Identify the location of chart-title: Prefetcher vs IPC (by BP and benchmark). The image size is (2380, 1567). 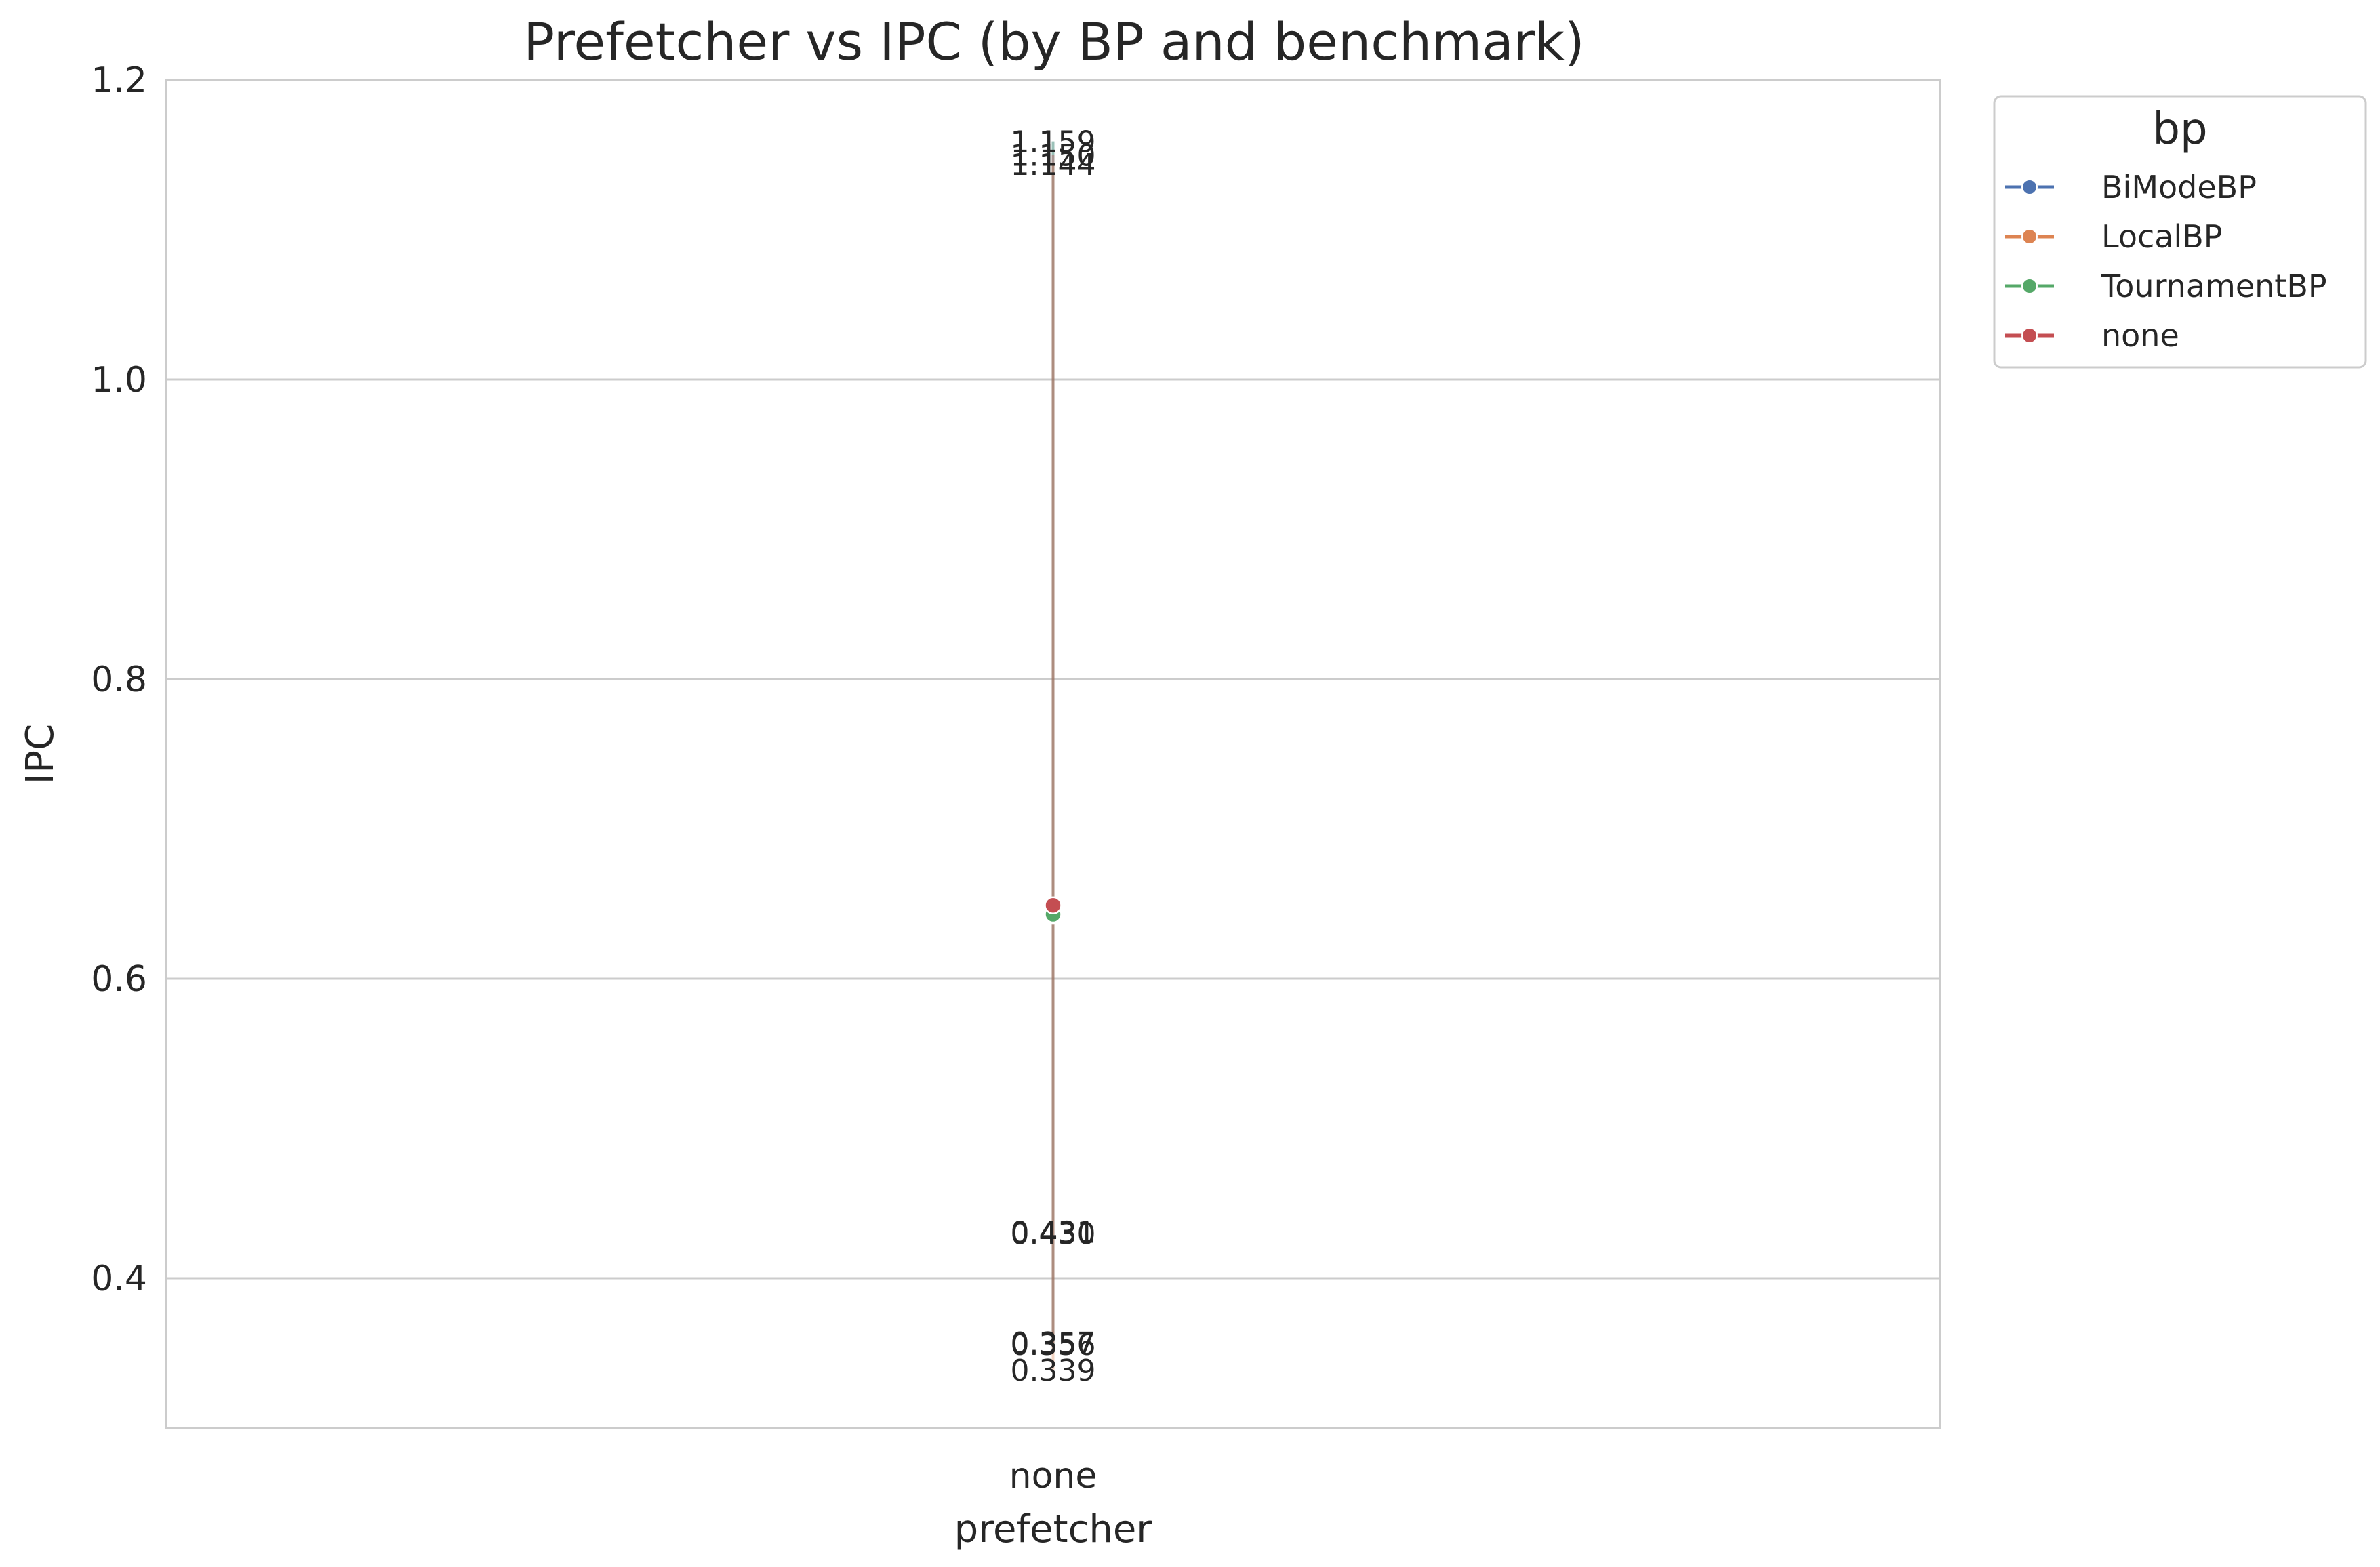
(1053, 42).